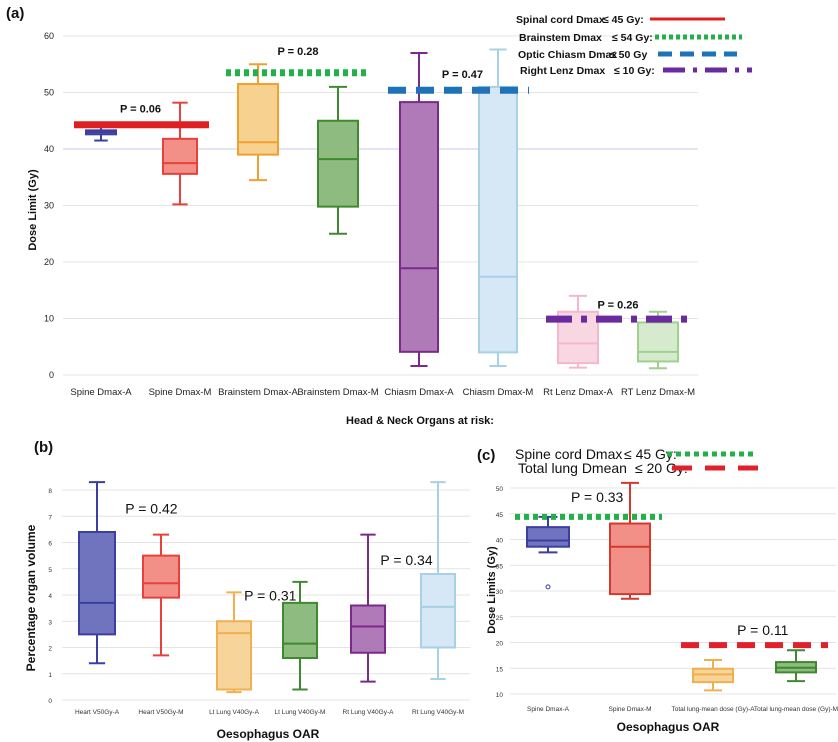  What do you see at coordinates (597, 497) in the screenshot?
I see `p-value-annotation: P = 0.33` at bounding box center [597, 497].